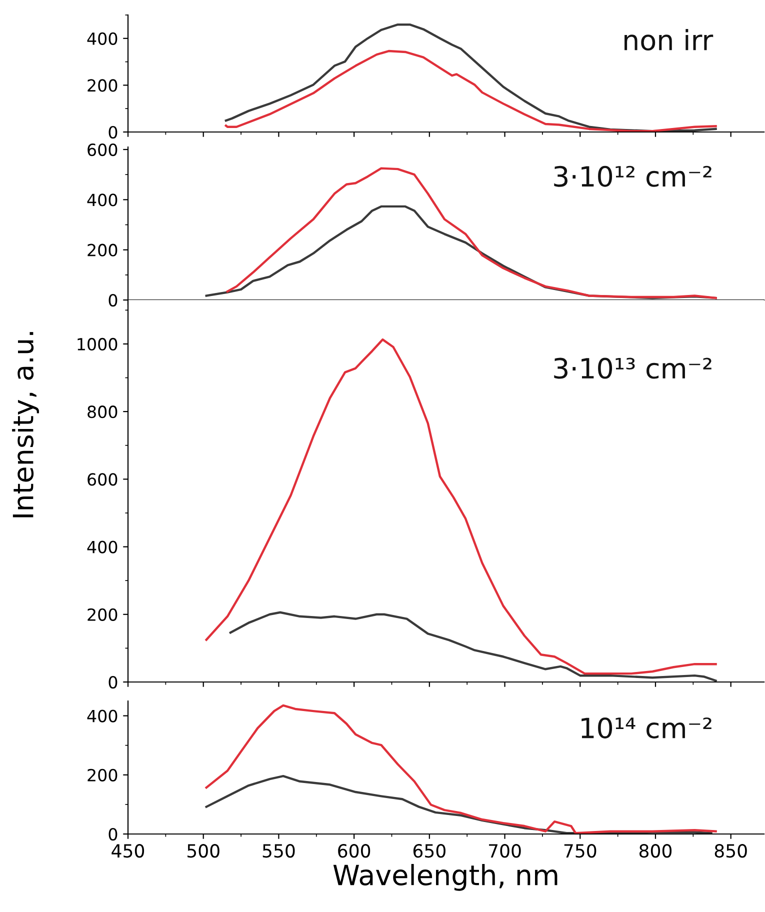 The height and width of the screenshot is (912, 765). What do you see at coordinates (669, 40) in the screenshot?
I see `annotation: non irr` at bounding box center [669, 40].